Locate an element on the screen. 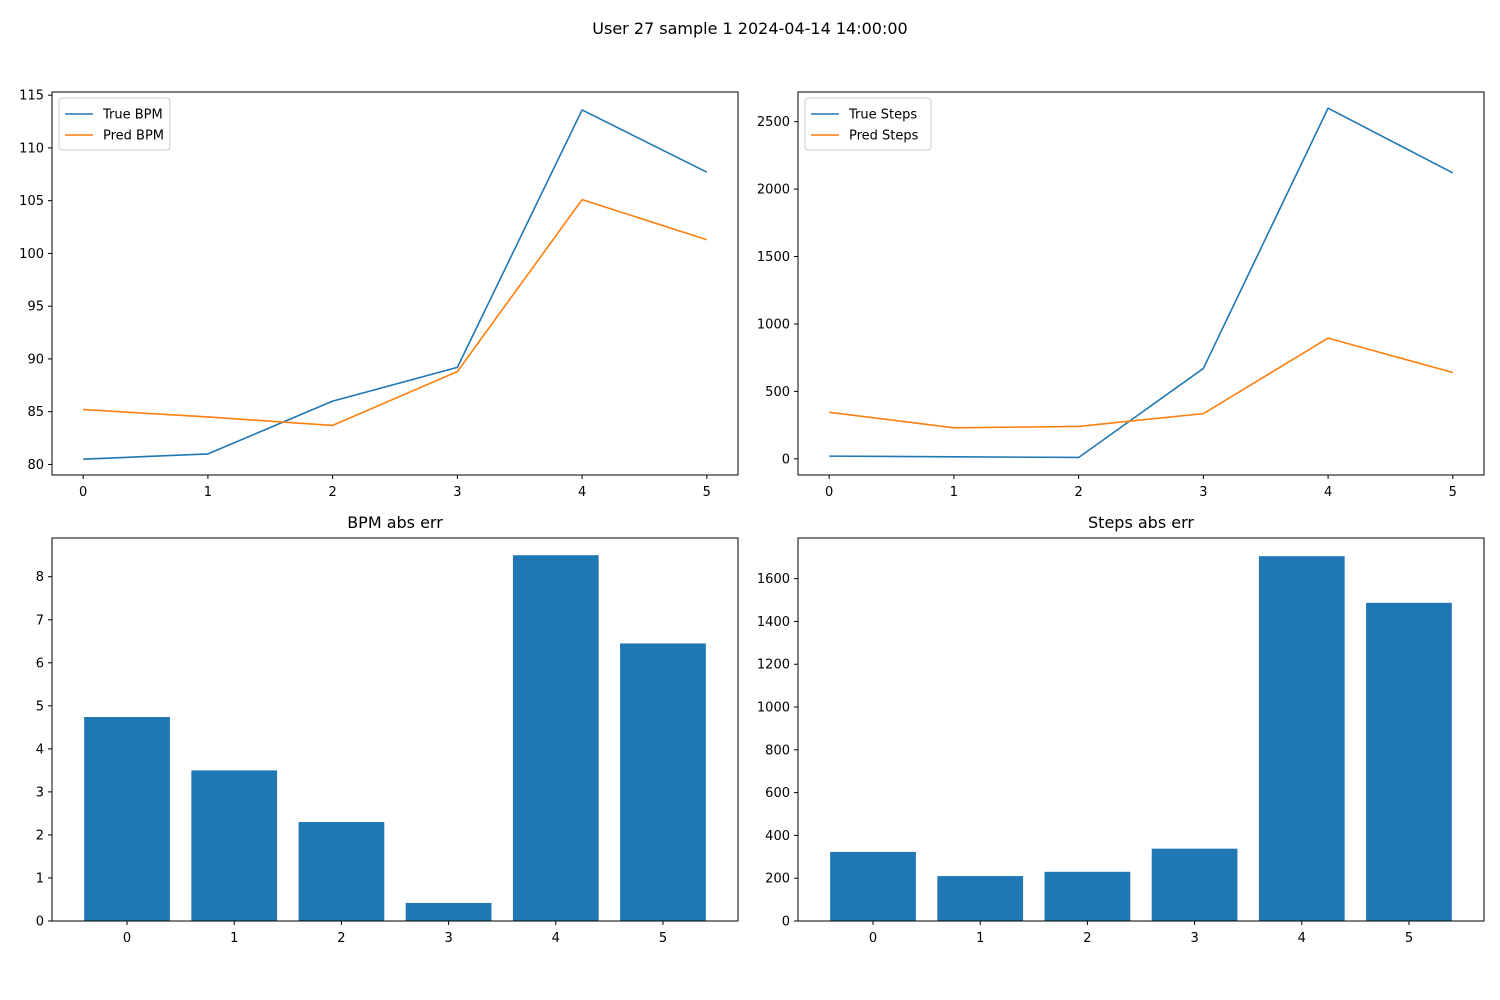  bpm-err-x-tick-label-2: 2 is located at coordinates (341, 938).